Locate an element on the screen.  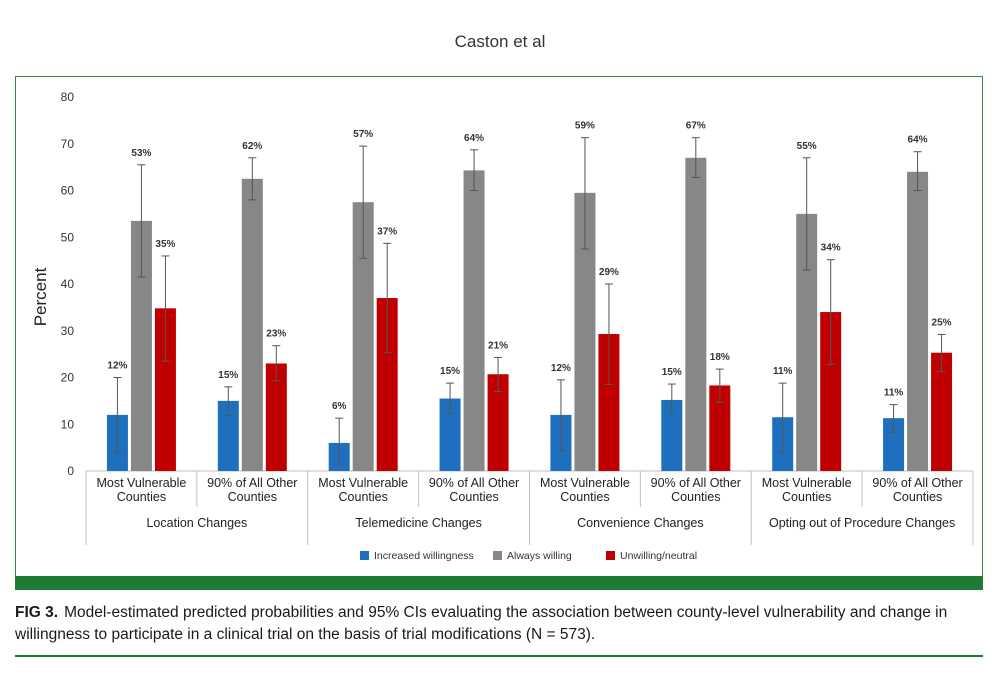
legend-label: Always willing is located at coordinates (539, 556).